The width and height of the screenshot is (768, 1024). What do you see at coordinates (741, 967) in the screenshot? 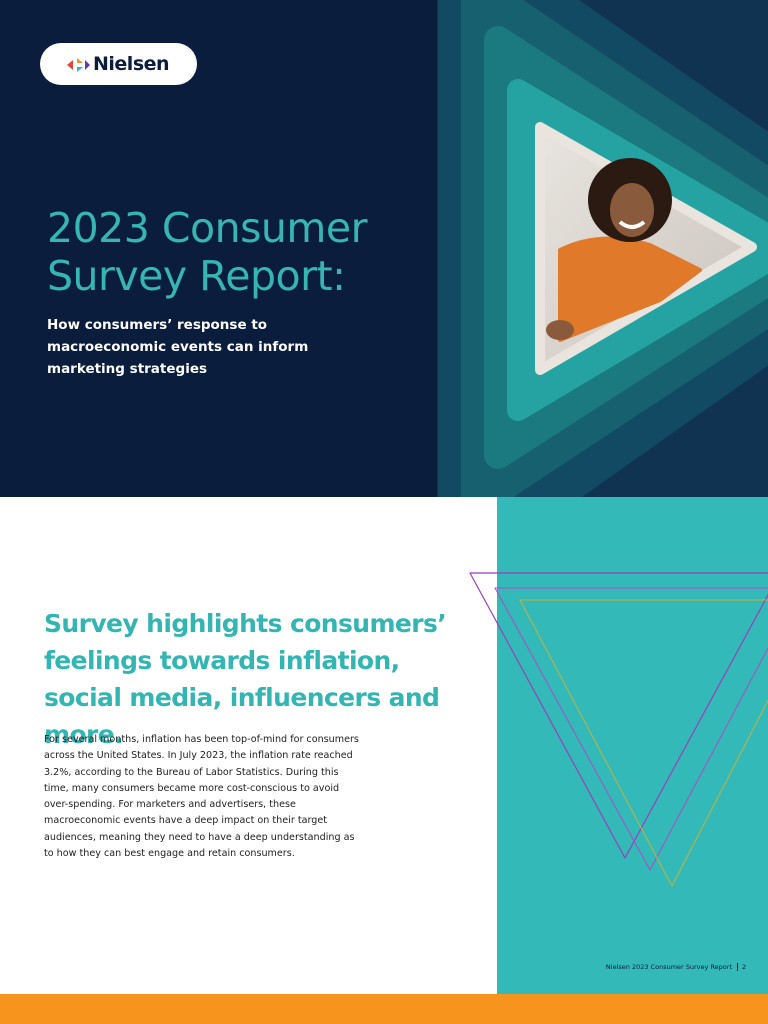
I see `page-number: 2` at bounding box center [741, 967].